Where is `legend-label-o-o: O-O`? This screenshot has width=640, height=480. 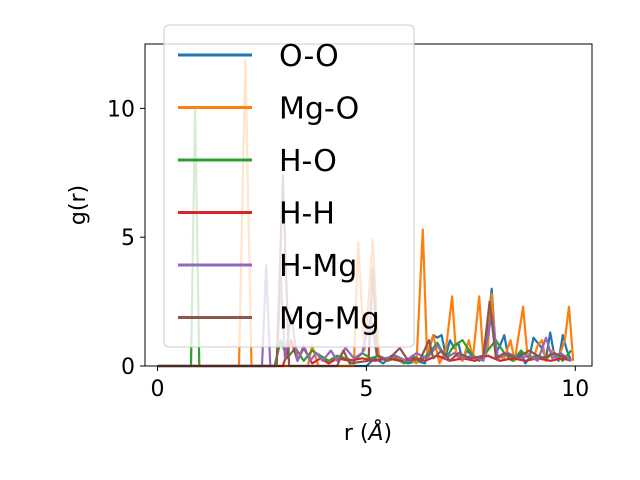
legend-label-o-o: O-O is located at coordinates (309, 56).